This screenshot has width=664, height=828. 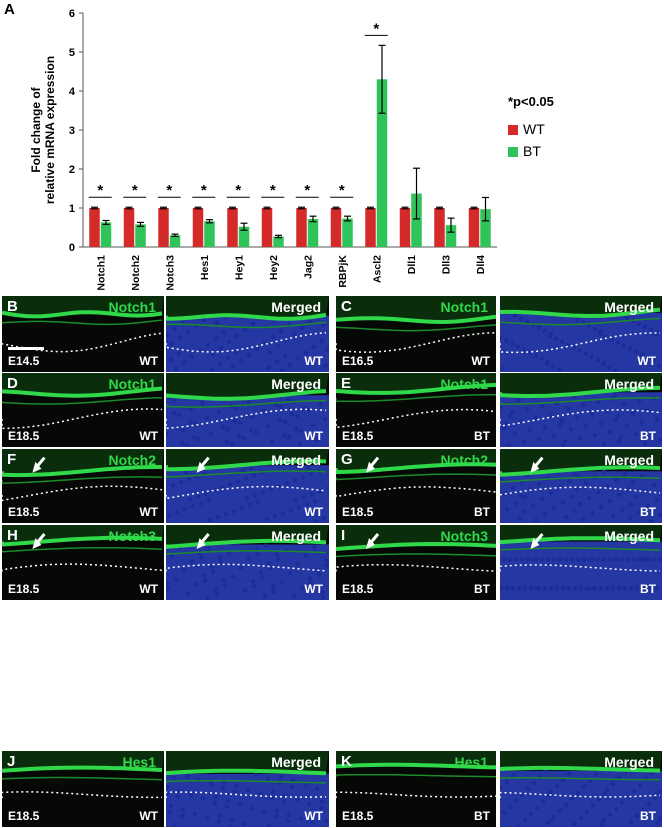 I want to click on y-tick-label: 4, so click(x=72, y=92).